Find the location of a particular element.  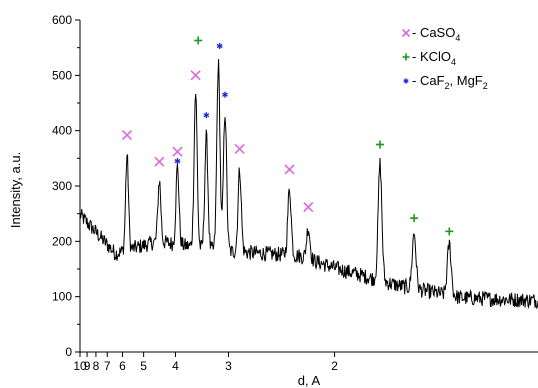

x-tick-label: 5 is located at coordinates (143, 366).